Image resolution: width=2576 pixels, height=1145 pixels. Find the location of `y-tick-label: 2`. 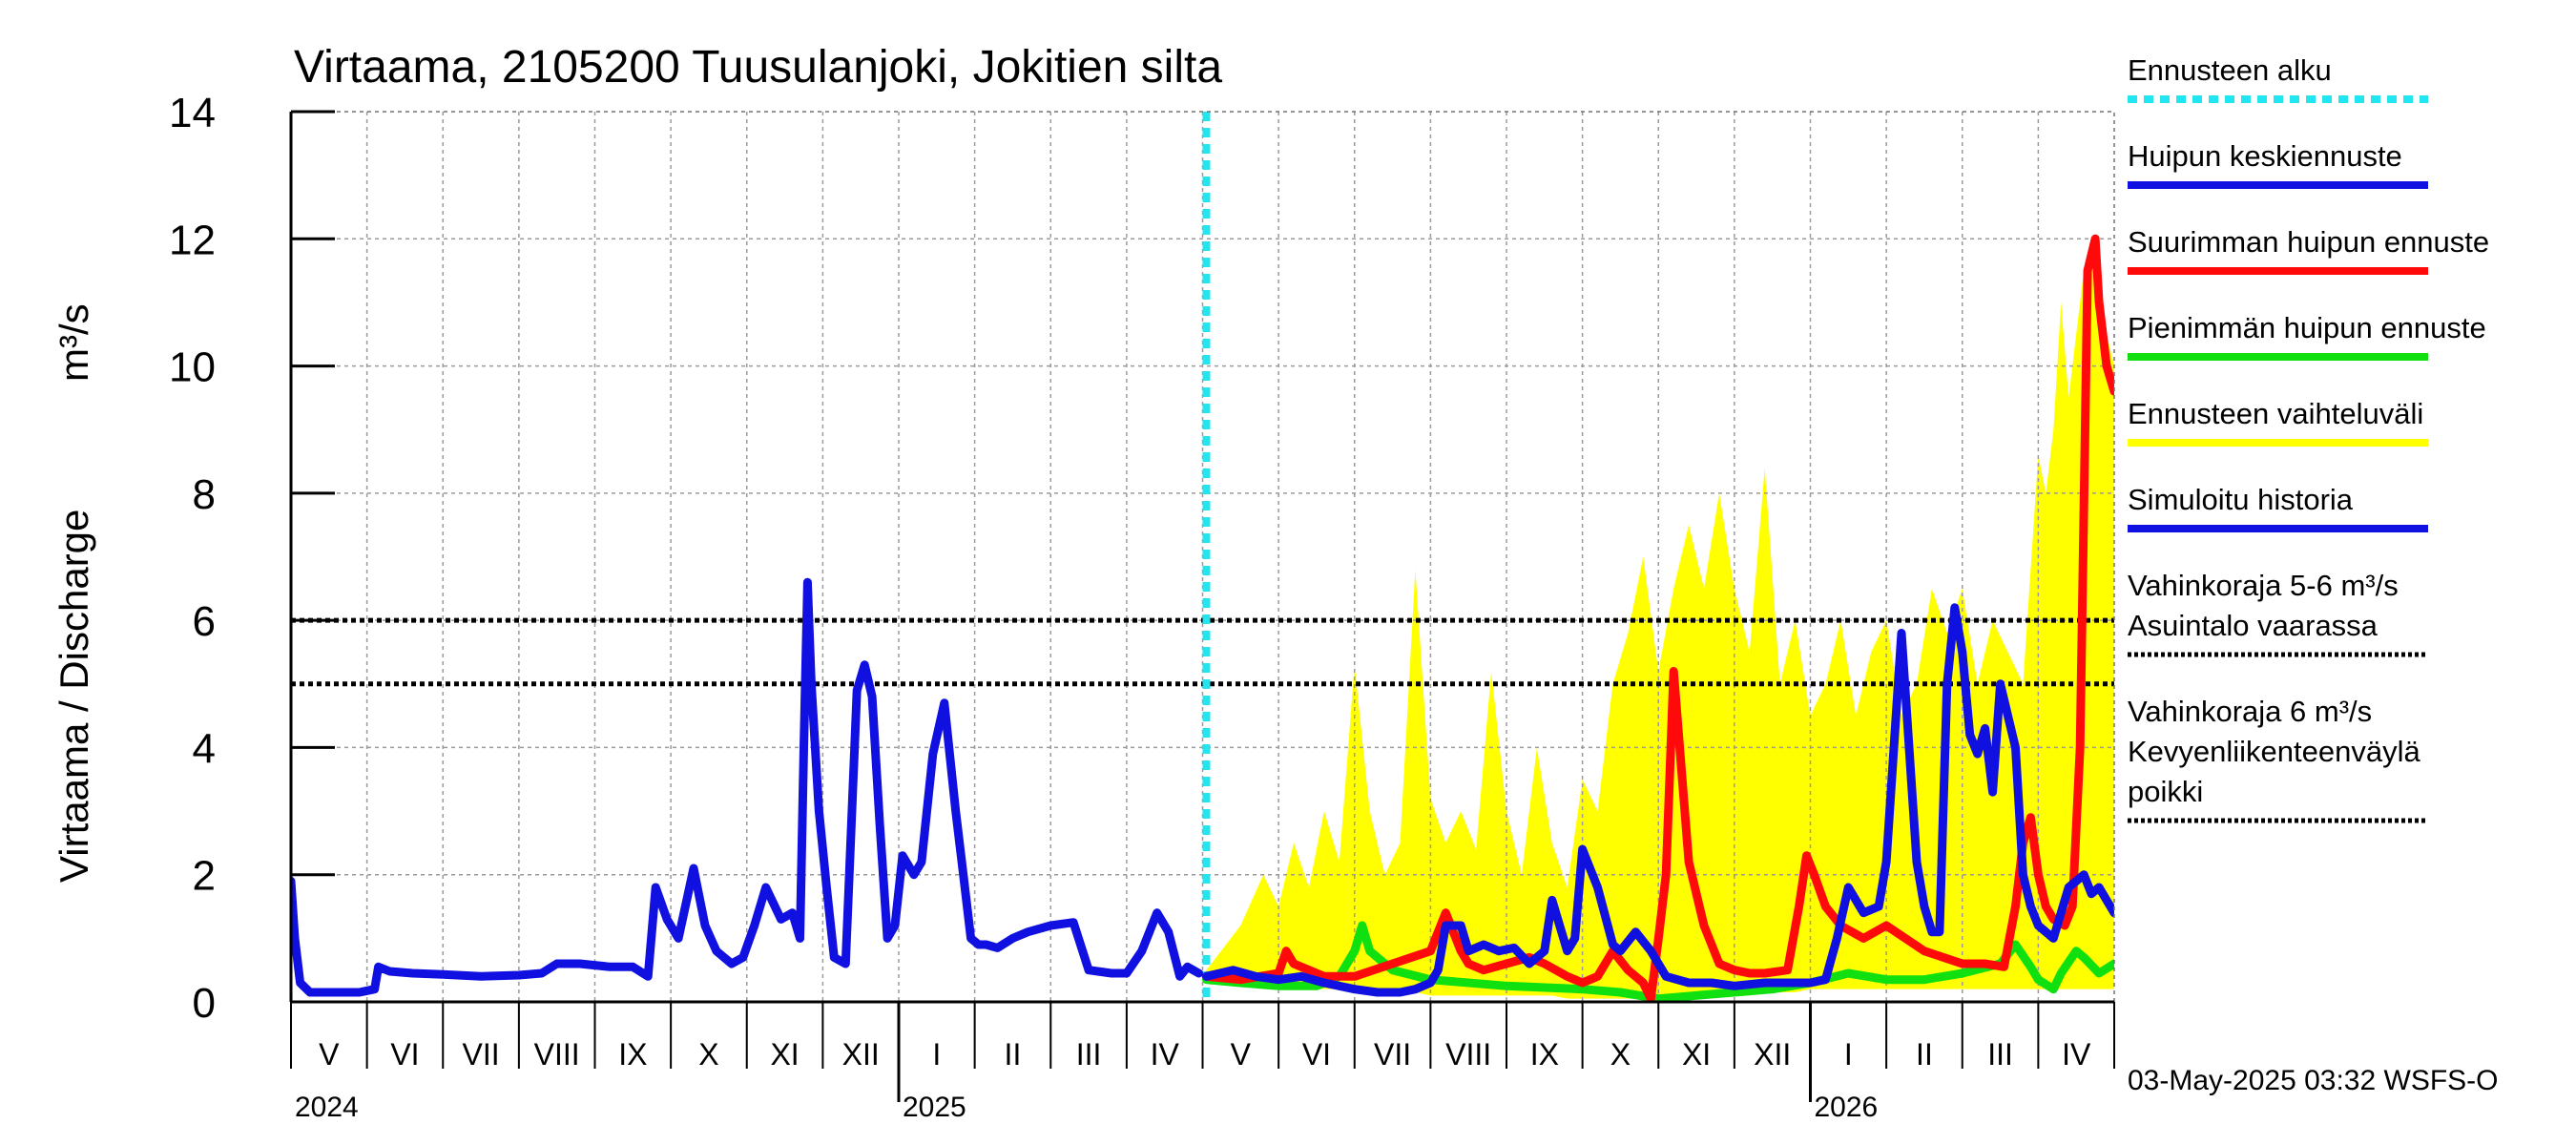

y-tick-label: 2 is located at coordinates (204, 877).